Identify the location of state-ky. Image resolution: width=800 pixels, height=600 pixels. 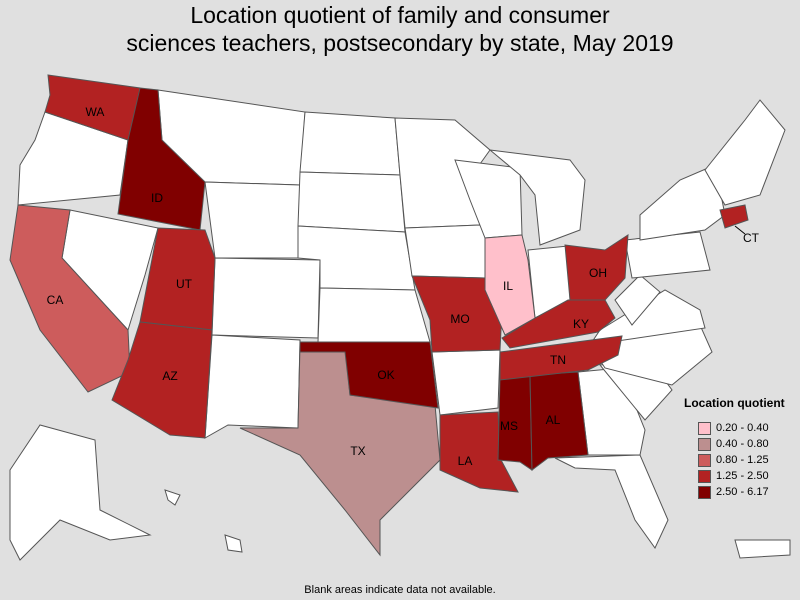
(558, 324).